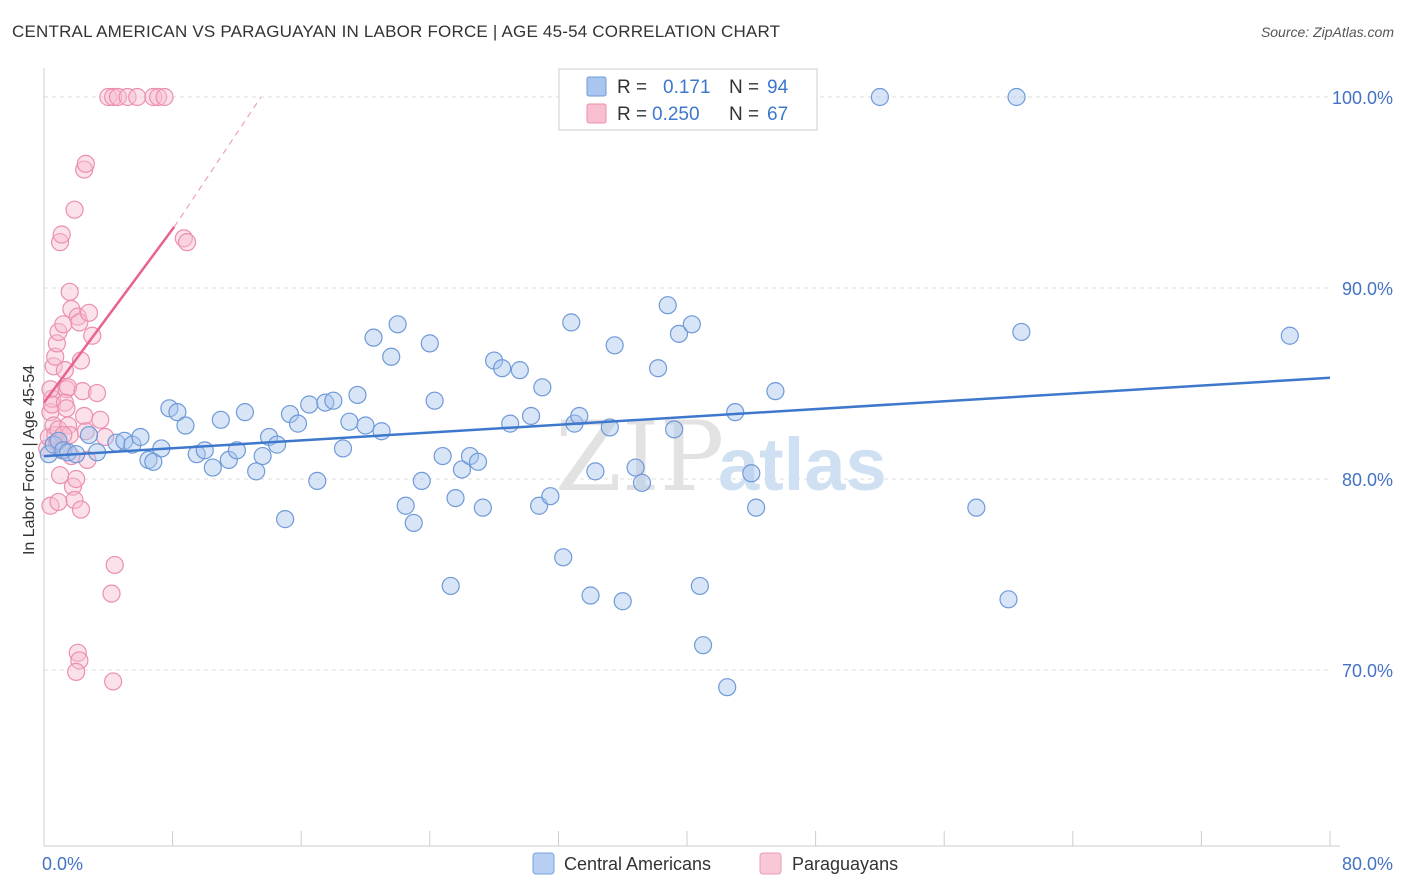 The height and width of the screenshot is (892, 1406). What do you see at coordinates (62, 864) in the screenshot?
I see `x-tick-label-min: 0.0%` at bounding box center [62, 864].